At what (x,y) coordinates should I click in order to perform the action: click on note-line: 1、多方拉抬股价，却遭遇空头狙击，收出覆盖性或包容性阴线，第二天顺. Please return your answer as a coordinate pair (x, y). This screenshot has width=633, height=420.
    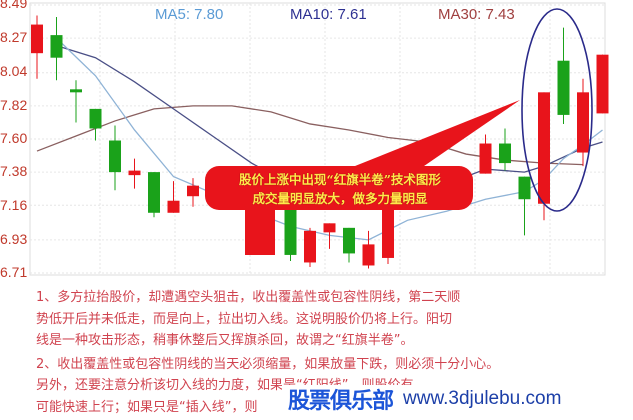
    Looking at the image, I should click on (248, 297).